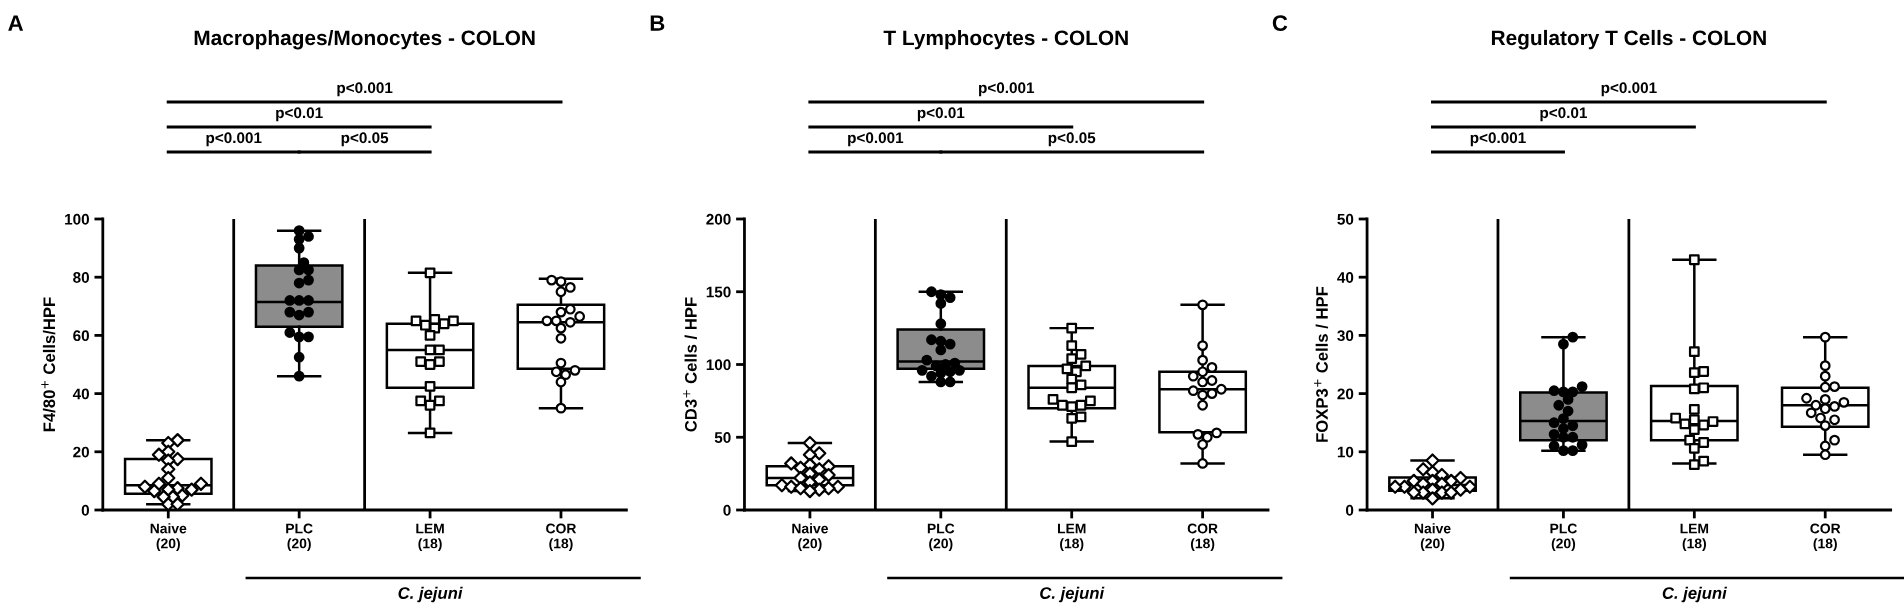 Image resolution: width=1904 pixels, height=612 pixels. What do you see at coordinates (1345, 336) in the screenshot?
I see `y-tick-label: 30` at bounding box center [1345, 336].